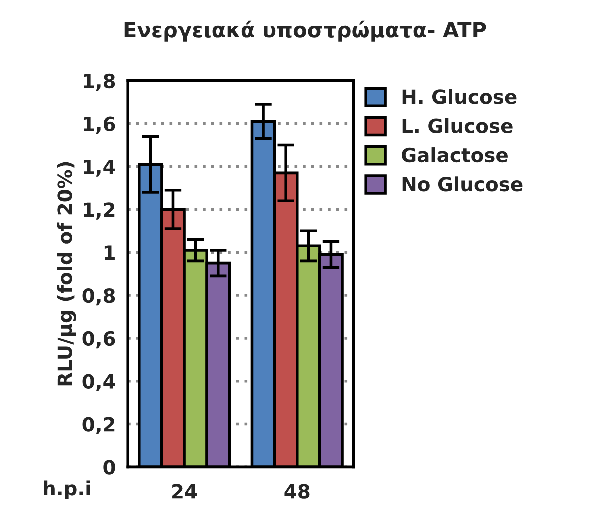 Image resolution: width=610 pixels, height=522 pixels. Describe the element at coordinates (455, 155) in the screenshot. I see `legend-label: Galactose` at that location.